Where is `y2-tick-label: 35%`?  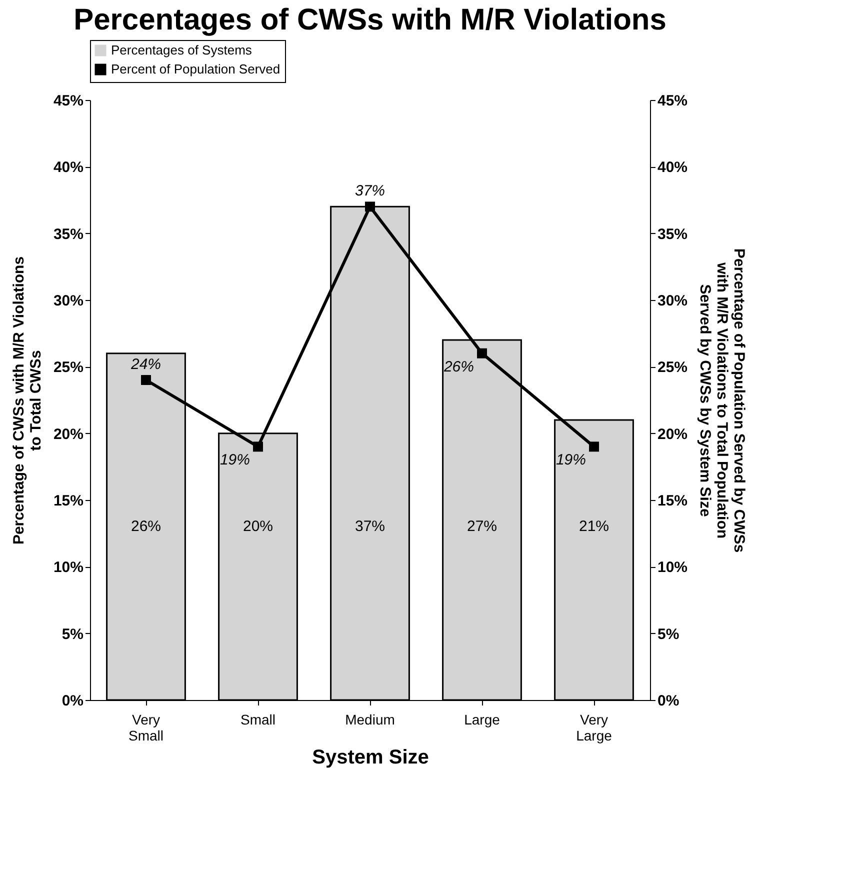
y2-tick-label: 35% is located at coordinates (673, 234).